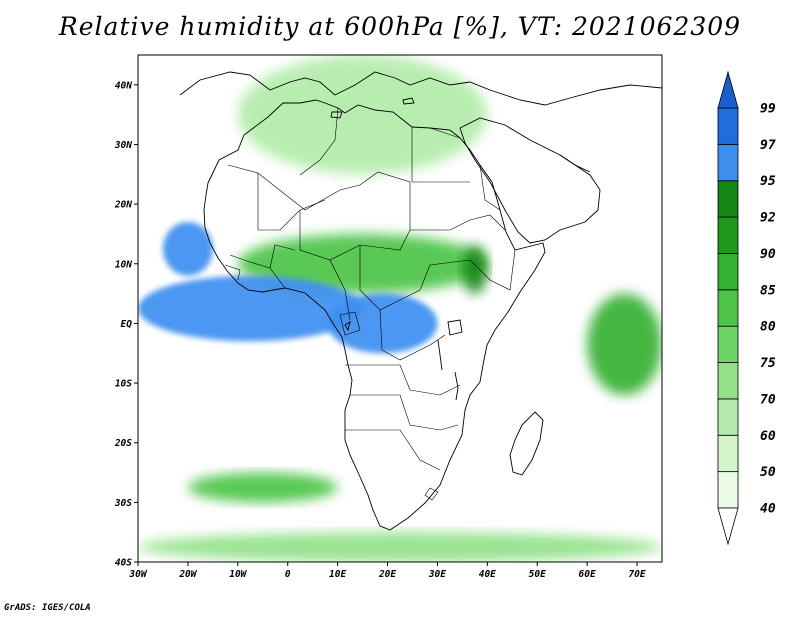 Image resolution: width=800 pixels, height=618 pixels. I want to click on lat-tick-label: 30N, so click(123, 145).